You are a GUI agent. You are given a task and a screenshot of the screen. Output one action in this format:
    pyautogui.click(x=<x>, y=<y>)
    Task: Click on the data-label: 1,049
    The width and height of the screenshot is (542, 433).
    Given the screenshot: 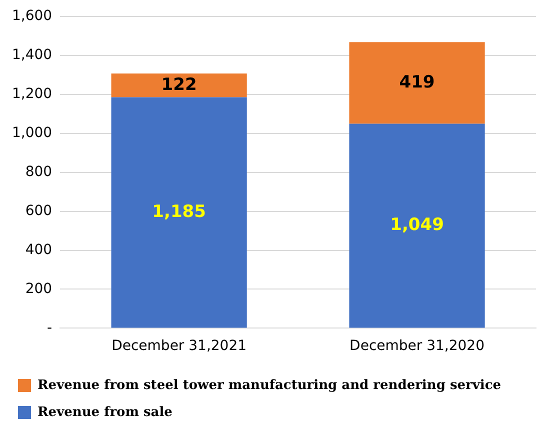 What is the action you would take?
    pyautogui.click(x=417, y=225)
    